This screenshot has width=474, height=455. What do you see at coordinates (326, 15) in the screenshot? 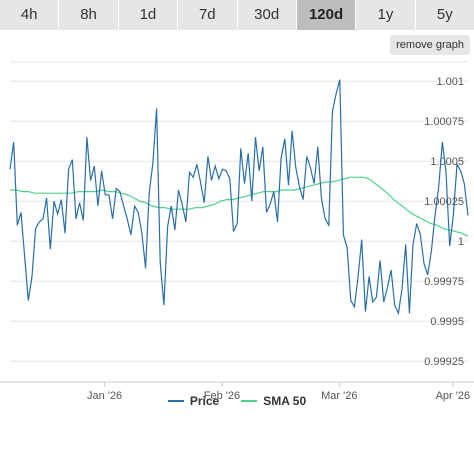
I see `tab-120d: 120d` at bounding box center [326, 15].